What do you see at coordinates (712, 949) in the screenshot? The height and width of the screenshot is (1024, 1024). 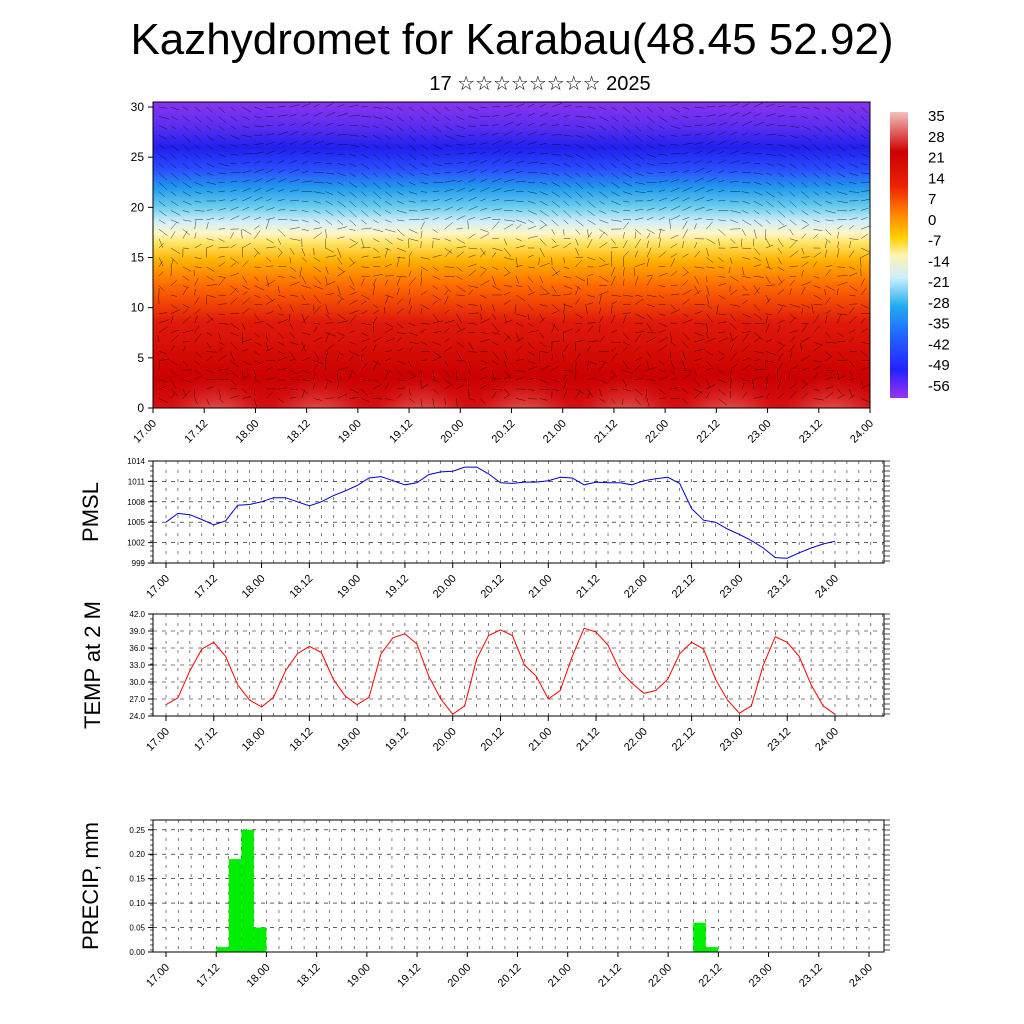 I see `precipitation-bar` at bounding box center [712, 949].